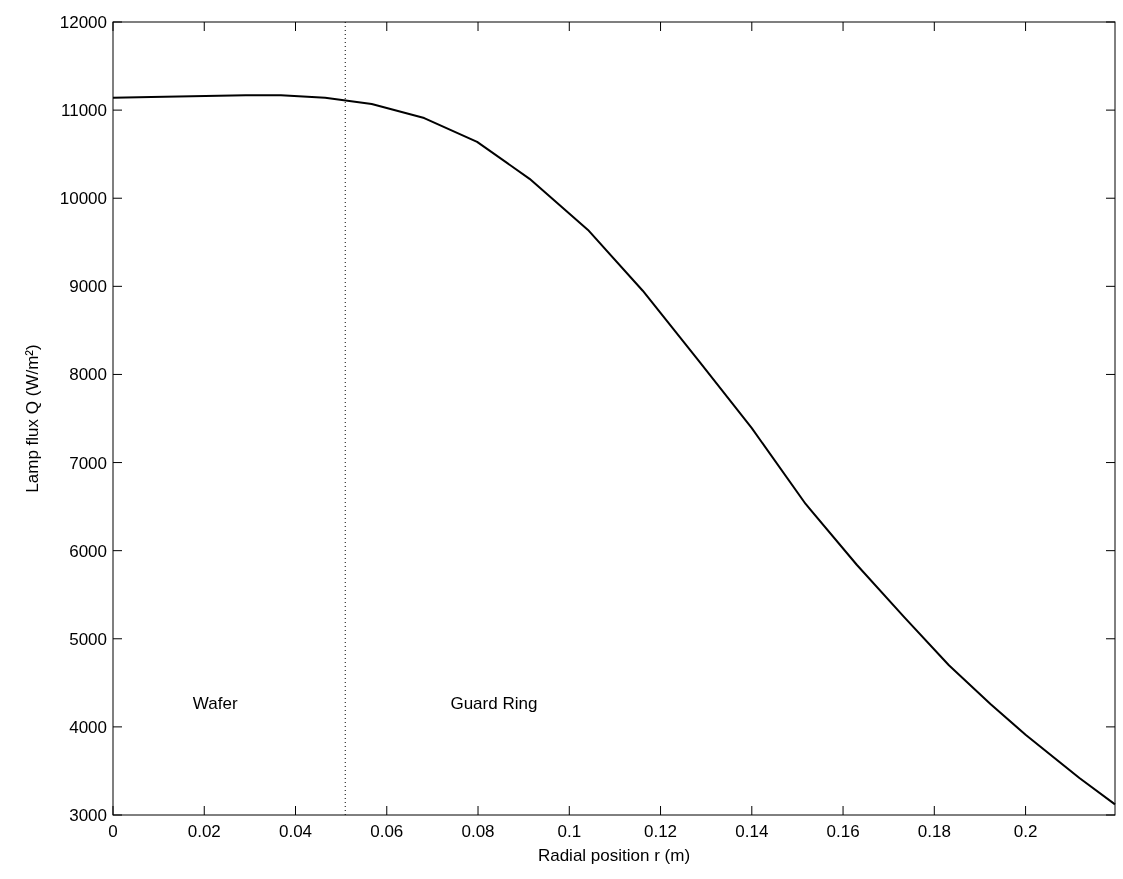  I want to click on y-axis-title: Lamp flux Q (W/m²), so click(32, 418).